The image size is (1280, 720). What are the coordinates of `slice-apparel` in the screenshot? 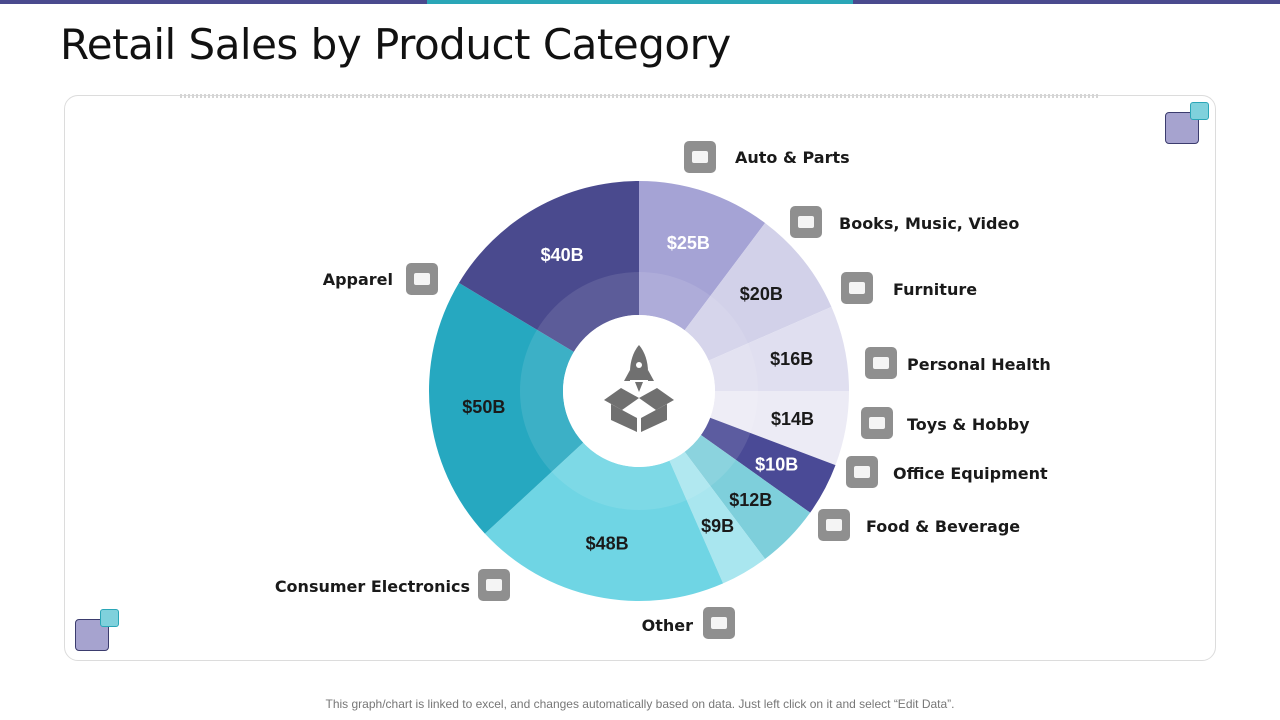 It's located at (548, 266).